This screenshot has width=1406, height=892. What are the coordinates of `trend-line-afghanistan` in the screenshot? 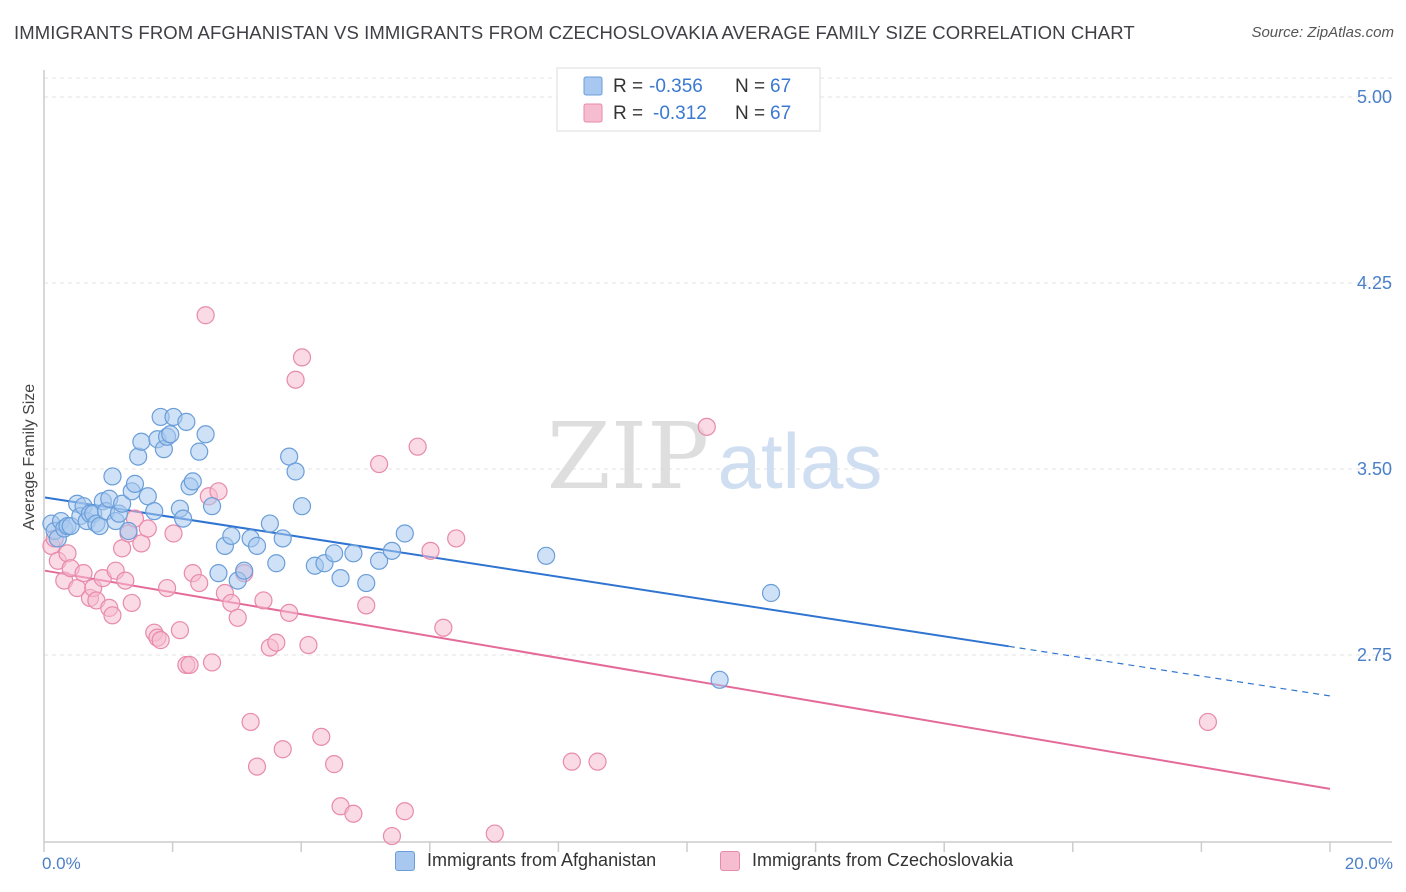 It's located at (526, 572).